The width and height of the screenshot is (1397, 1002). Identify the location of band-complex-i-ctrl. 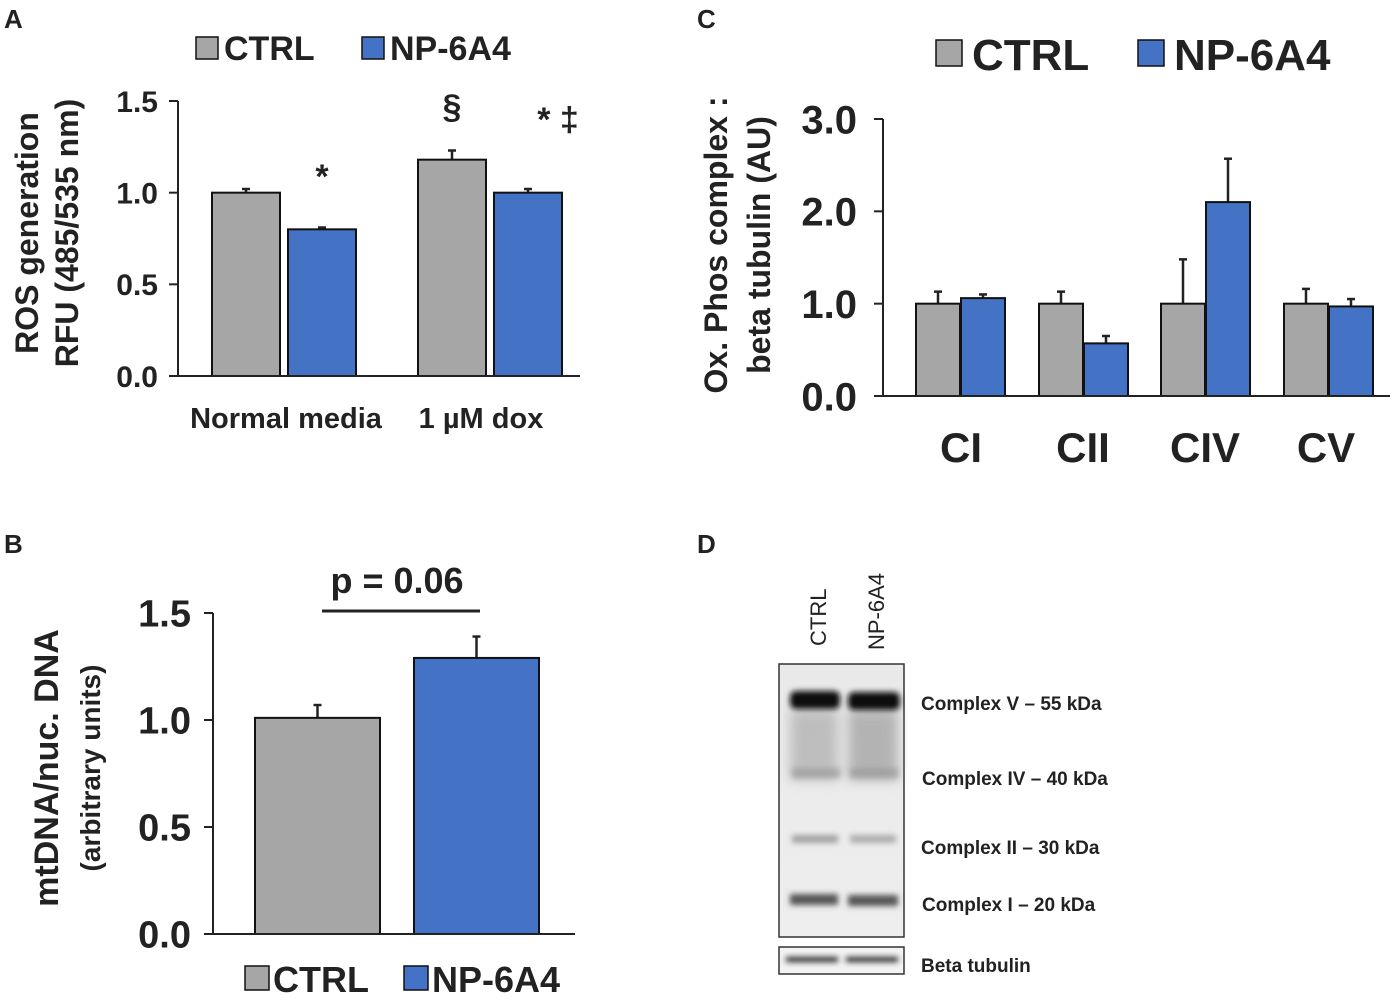
(814, 899).